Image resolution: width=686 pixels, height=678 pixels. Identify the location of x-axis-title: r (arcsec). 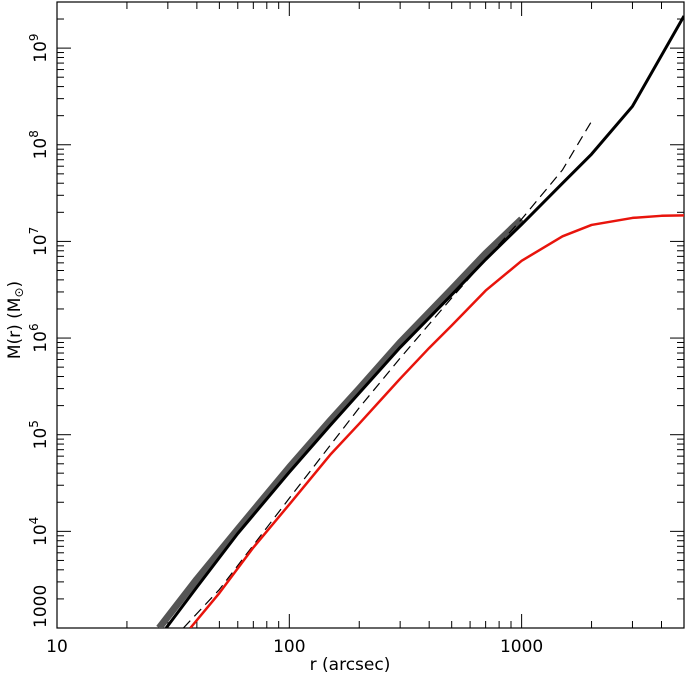
(350, 665).